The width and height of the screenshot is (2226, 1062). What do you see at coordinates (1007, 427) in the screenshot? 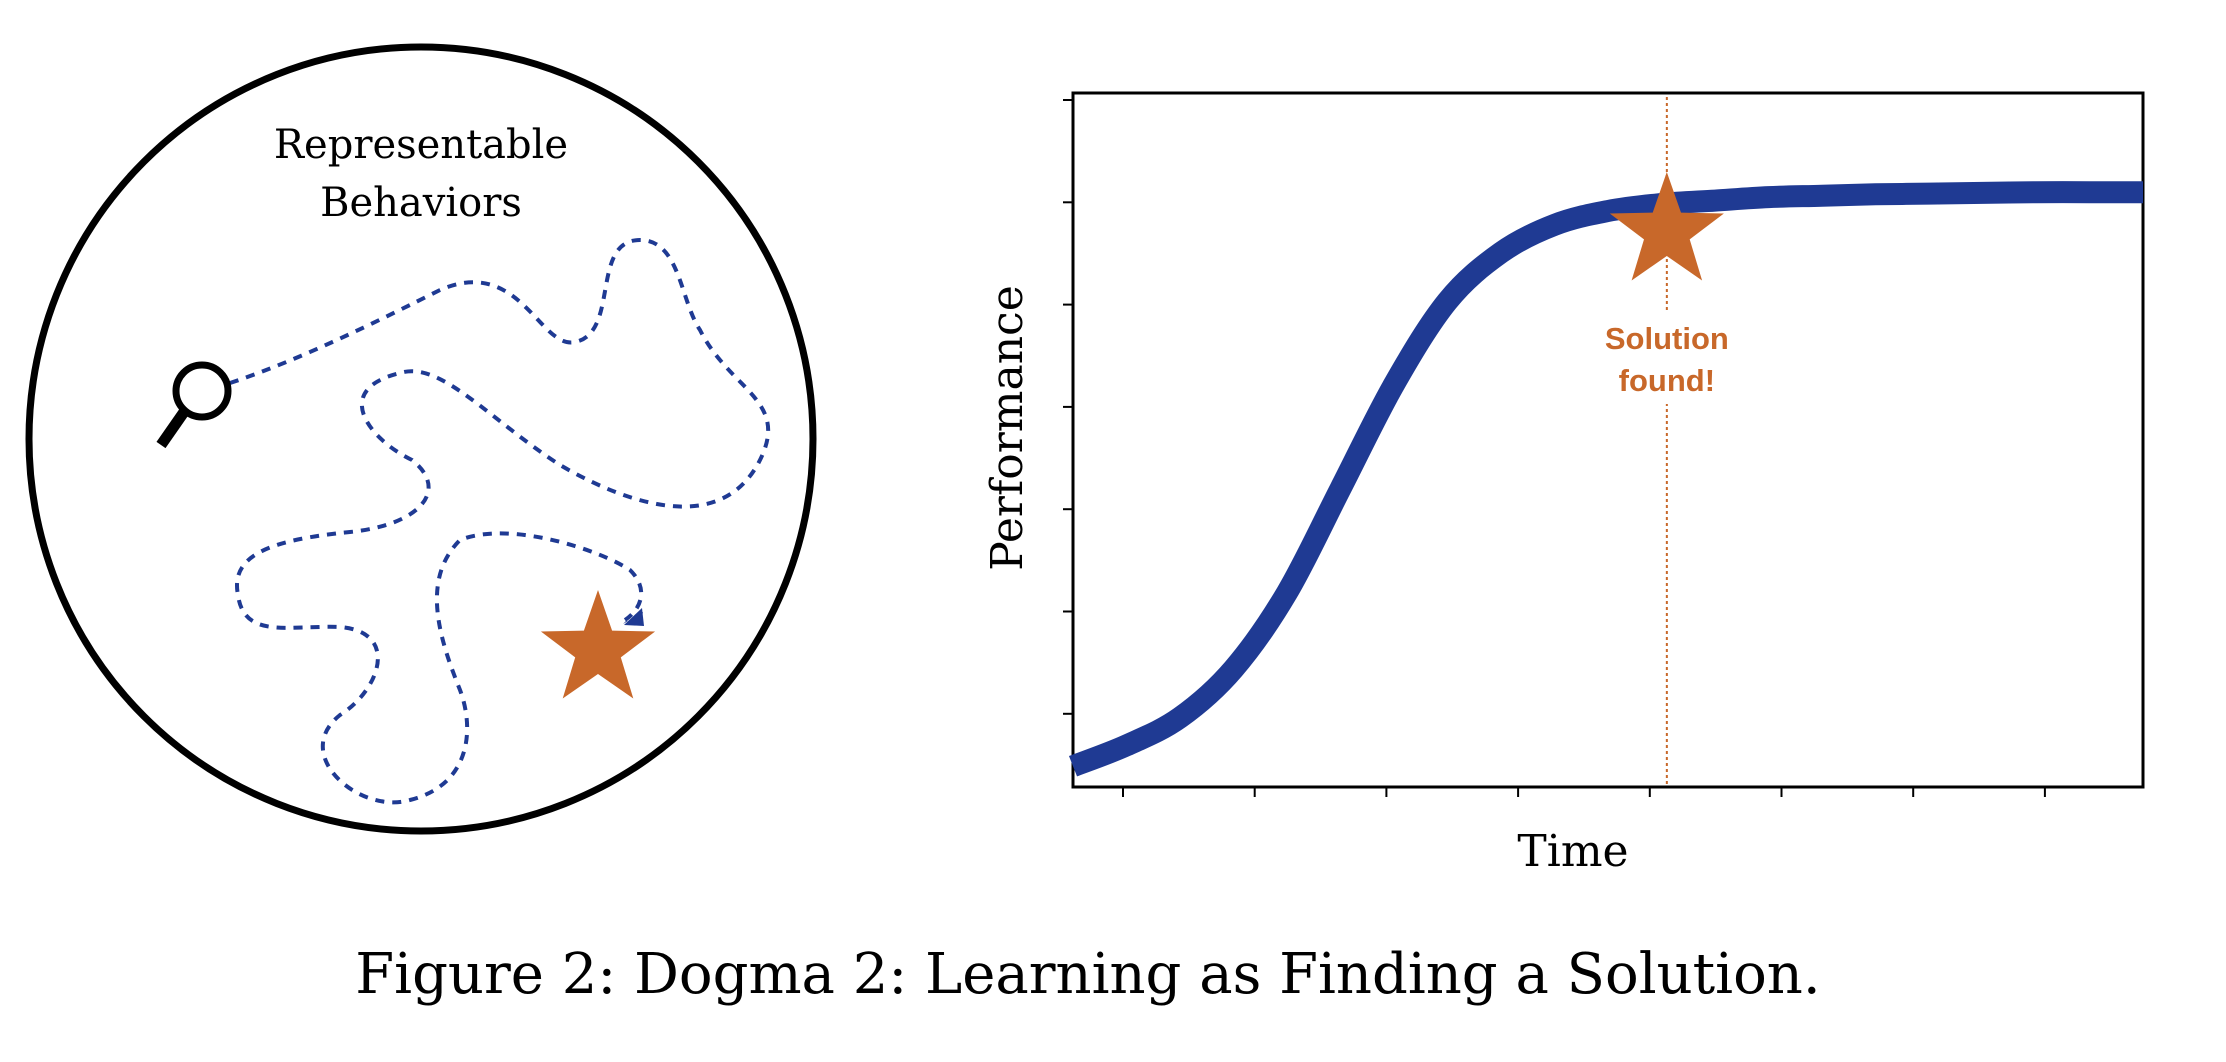
I see `y-axis-label: Performance` at bounding box center [1007, 427].